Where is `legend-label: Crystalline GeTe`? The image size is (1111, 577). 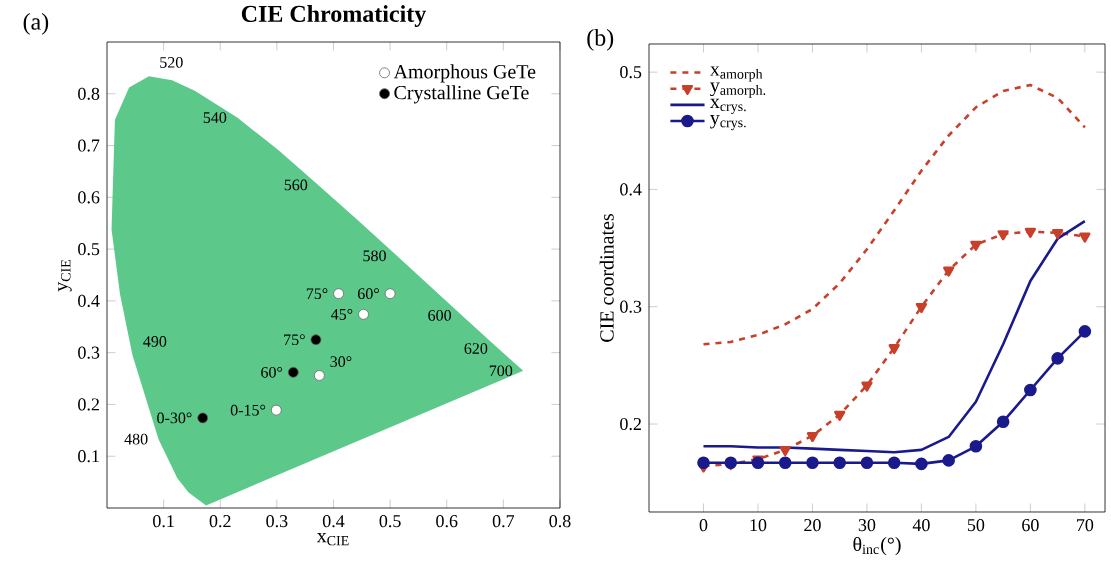
legend-label: Crystalline GeTe is located at coordinates (461, 94).